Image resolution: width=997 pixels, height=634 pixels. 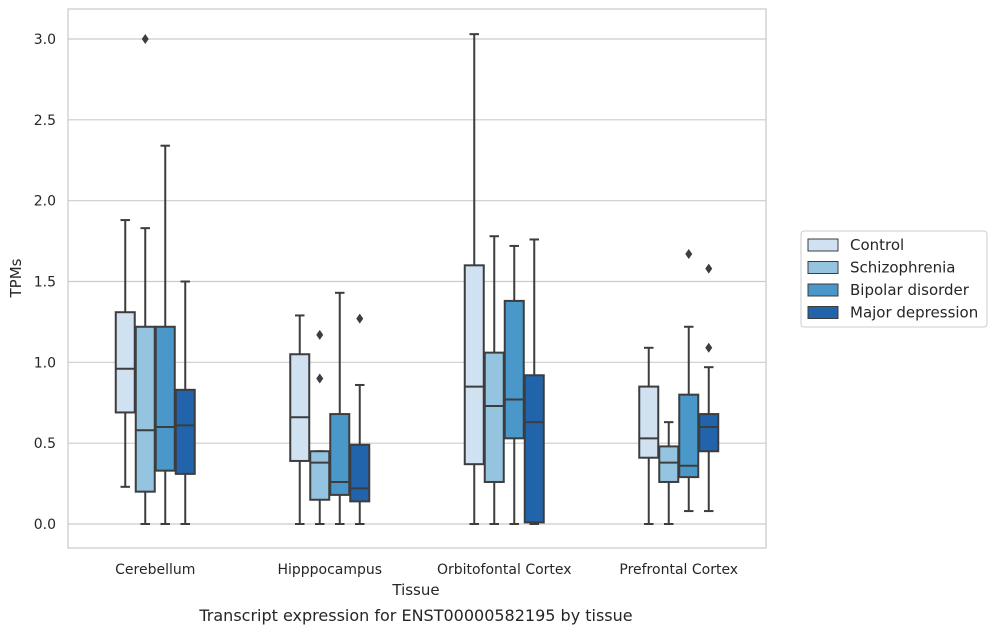 What do you see at coordinates (902, 268) in the screenshot?
I see `legend-label: Schizophrenia` at bounding box center [902, 268].